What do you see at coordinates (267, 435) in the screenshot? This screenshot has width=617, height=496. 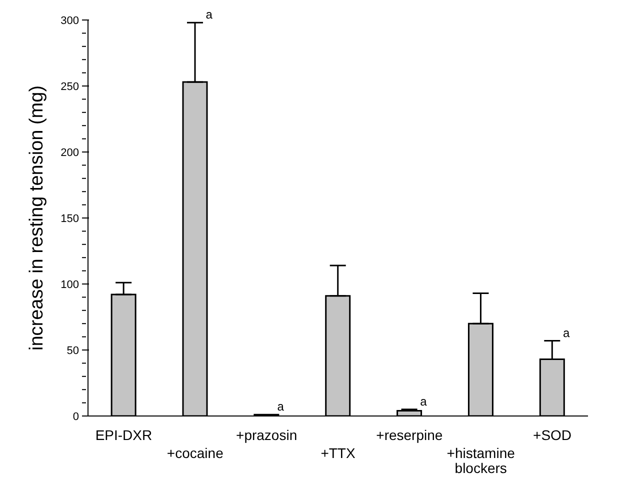 I see `x-tick-label: +prazosin` at bounding box center [267, 435].